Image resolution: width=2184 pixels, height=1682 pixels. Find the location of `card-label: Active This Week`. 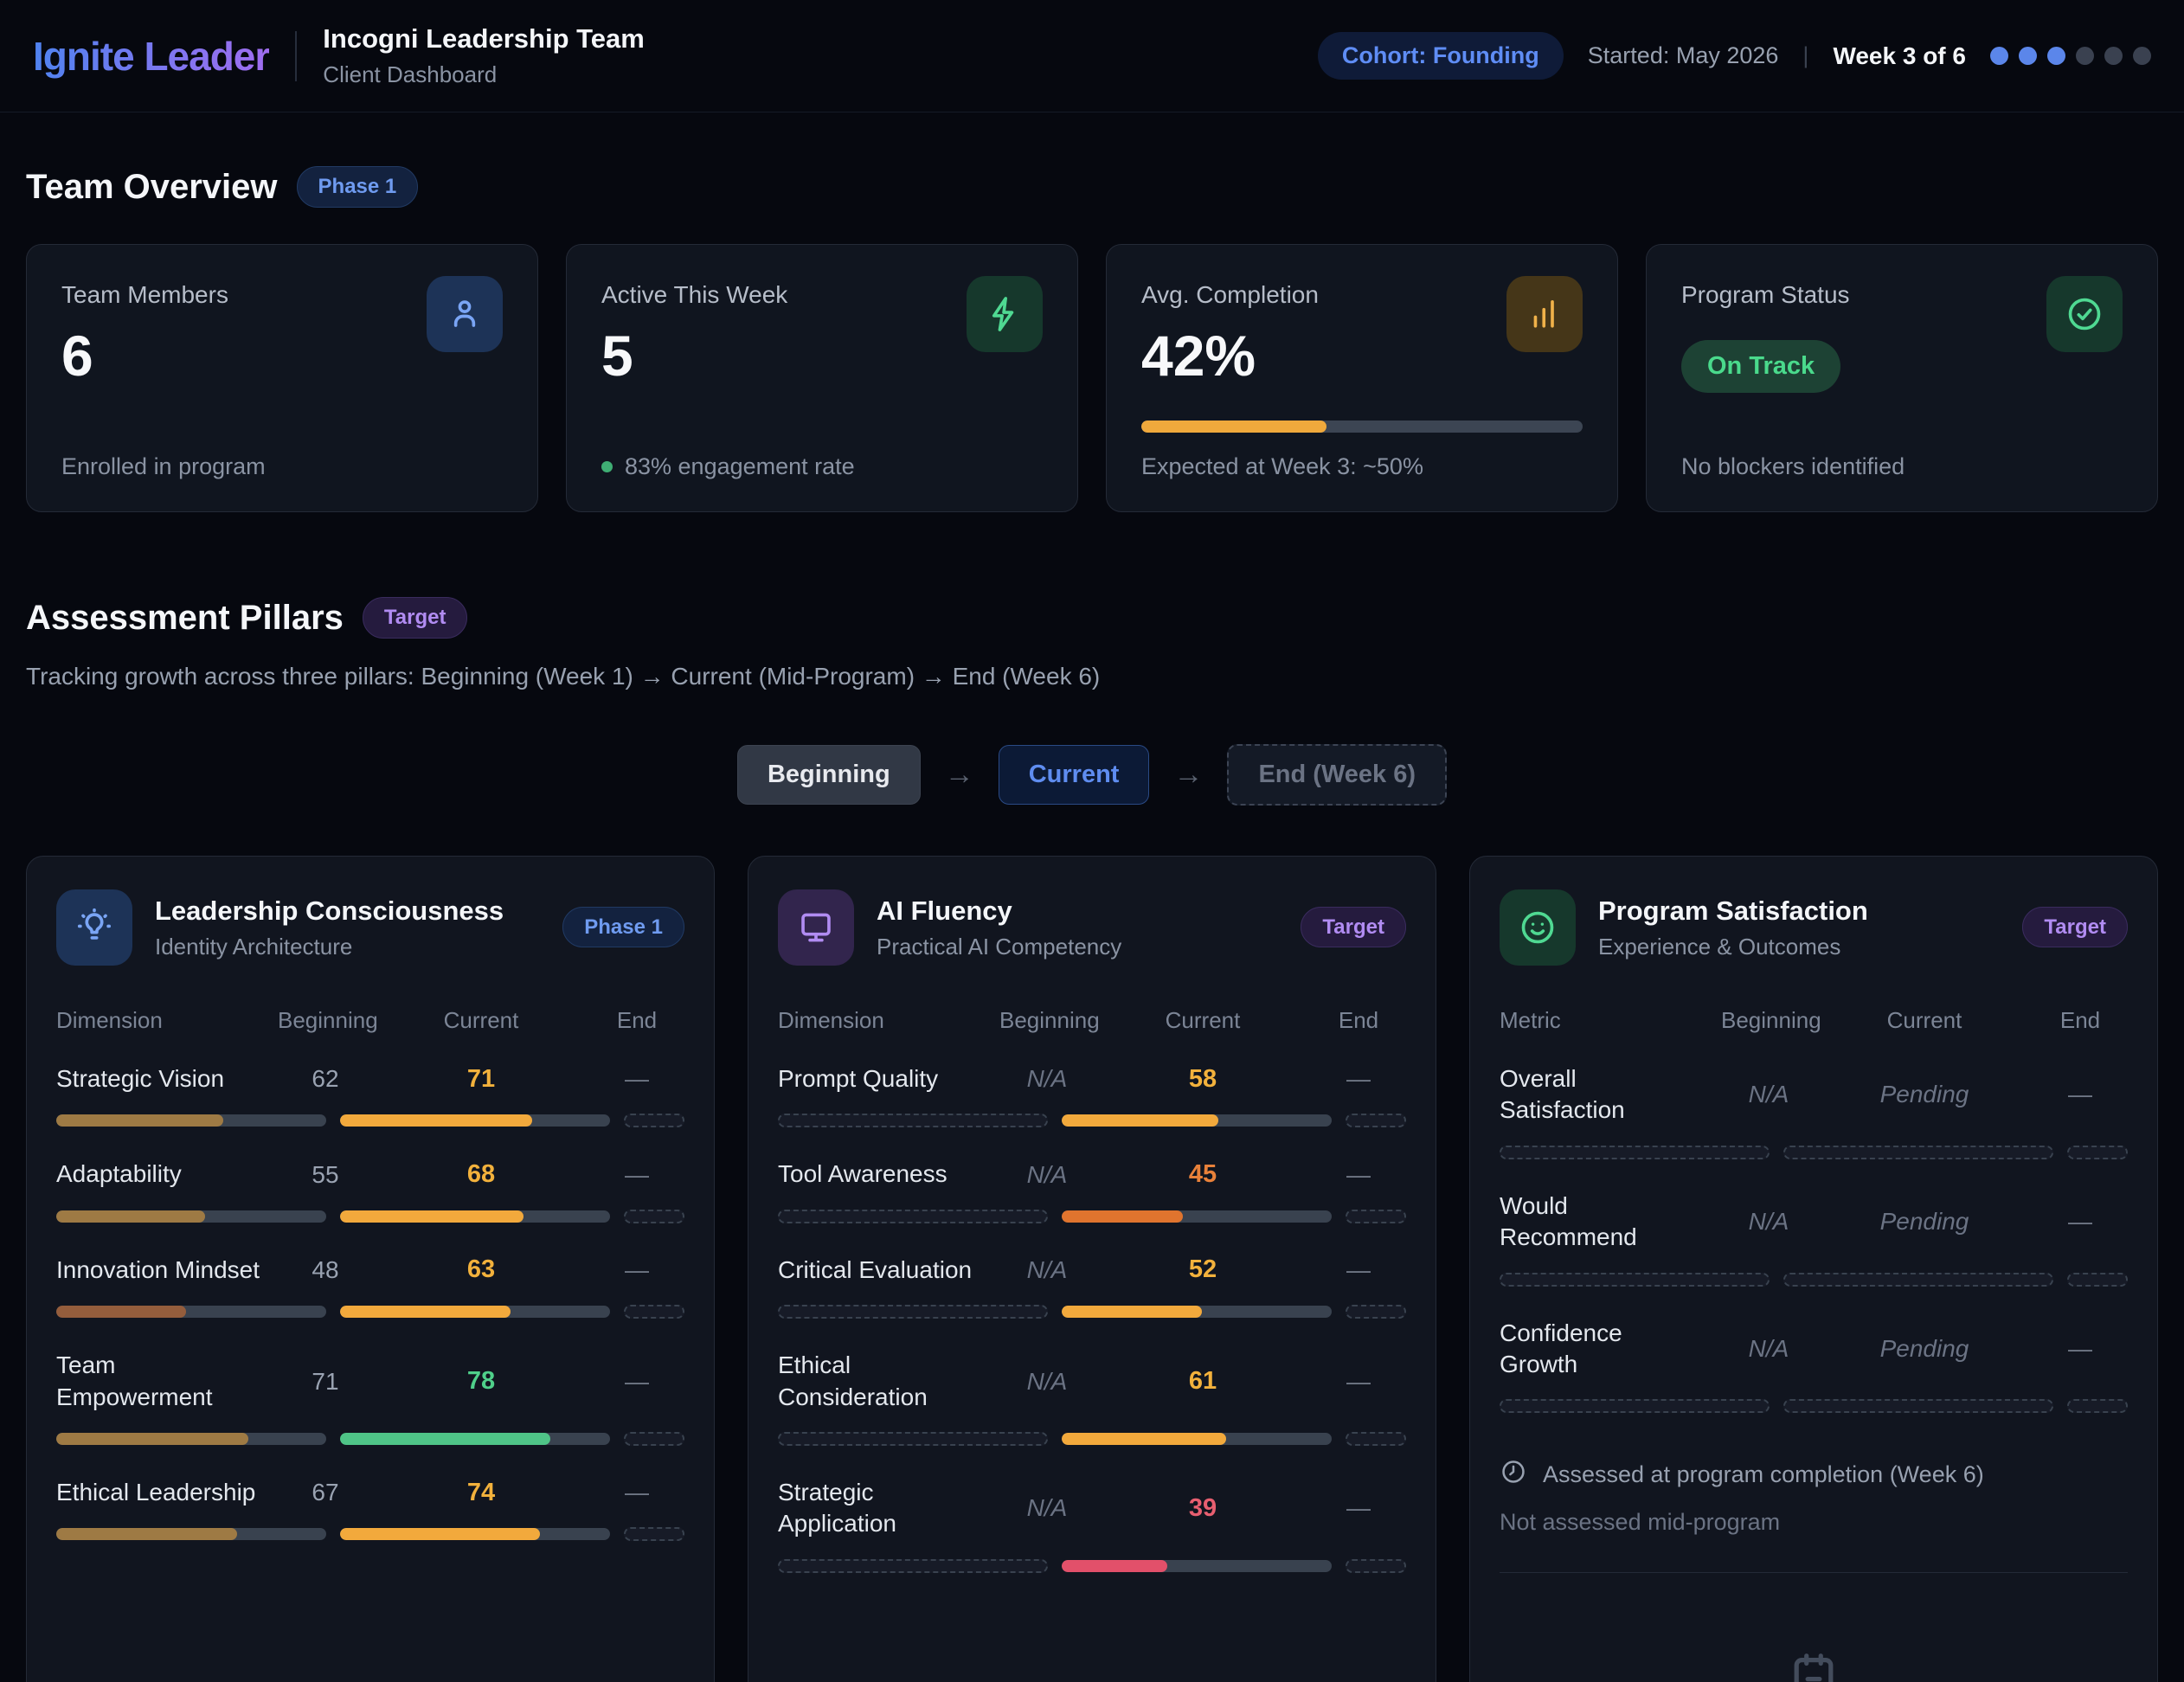

card-label: Active This Week is located at coordinates (694, 295).